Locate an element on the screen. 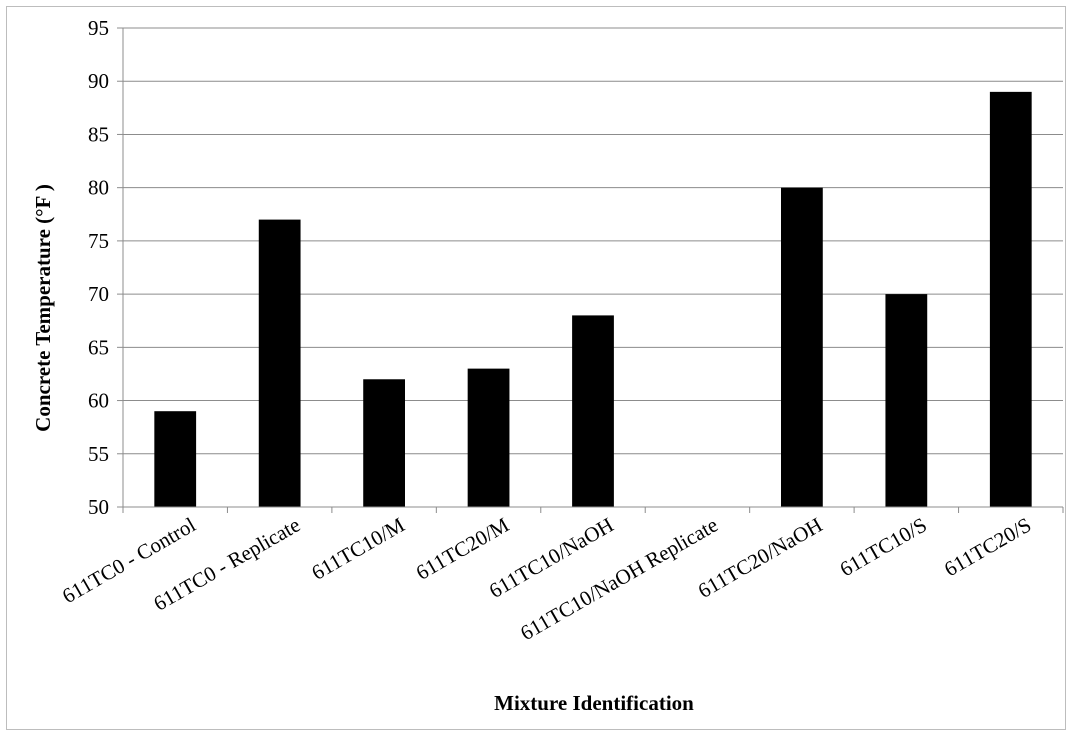 This screenshot has height=732, width=1069. y-axis-title: Concrete Temperature (°F ) is located at coordinates (43, 308).